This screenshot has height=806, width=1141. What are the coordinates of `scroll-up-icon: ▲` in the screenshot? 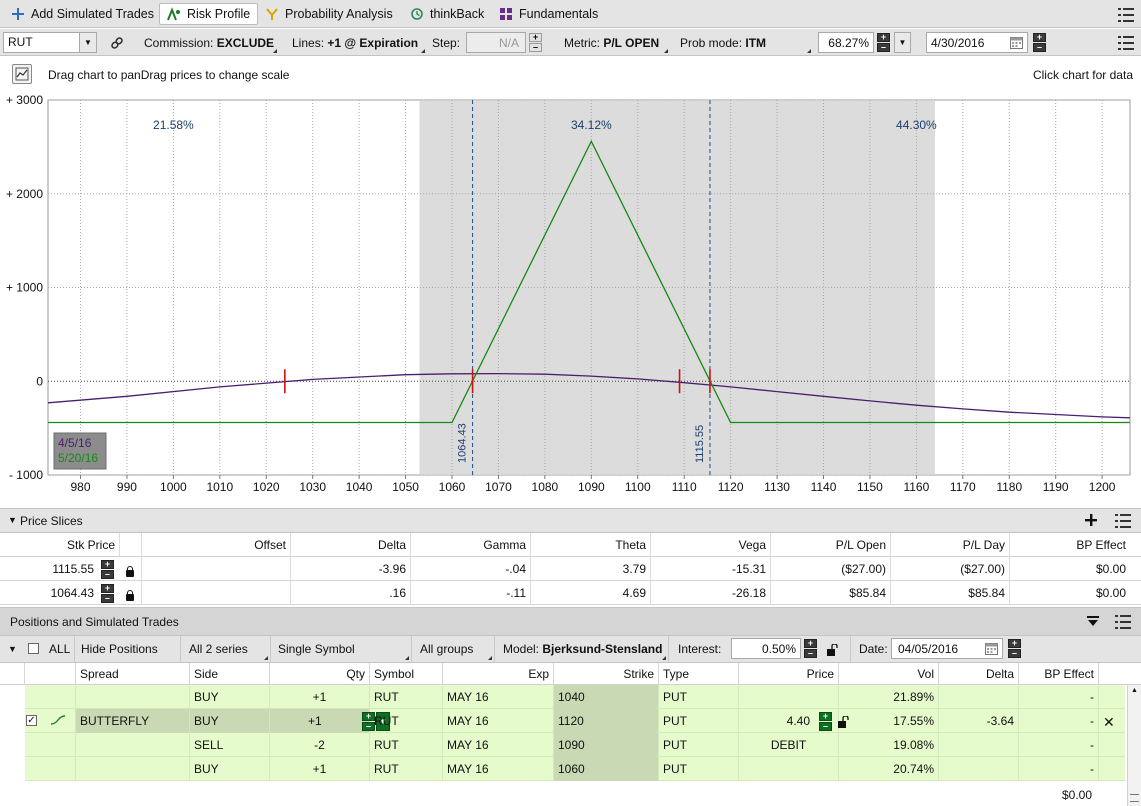 It's located at (1134, 690).